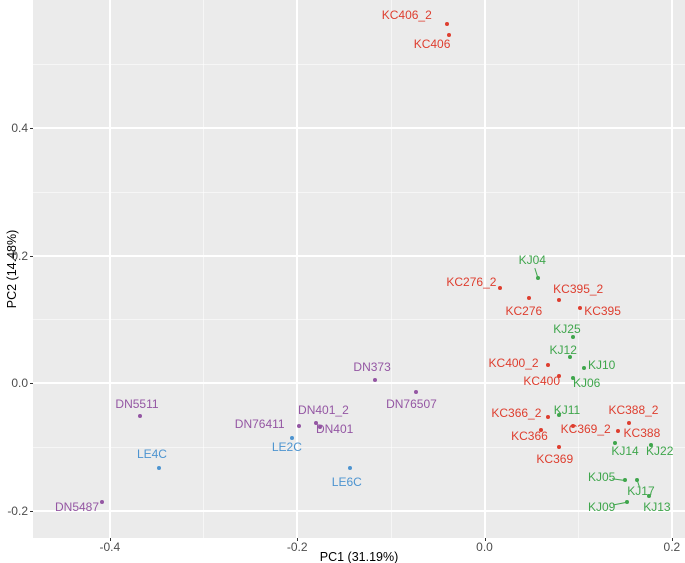 Image resolution: width=685 pixels, height=563 pixels. What do you see at coordinates (585, 429) in the screenshot?
I see `point-label: KC369_2` at bounding box center [585, 429].